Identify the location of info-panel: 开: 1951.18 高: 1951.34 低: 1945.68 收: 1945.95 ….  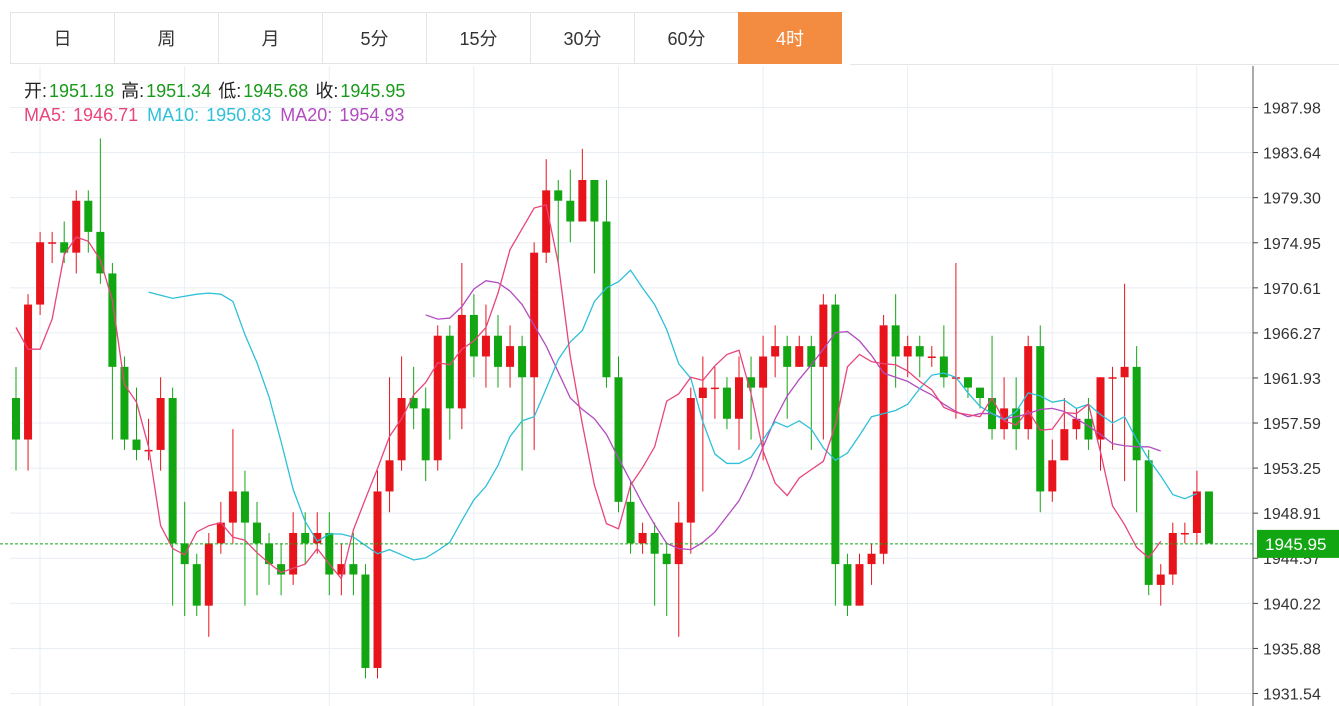
(216, 103).